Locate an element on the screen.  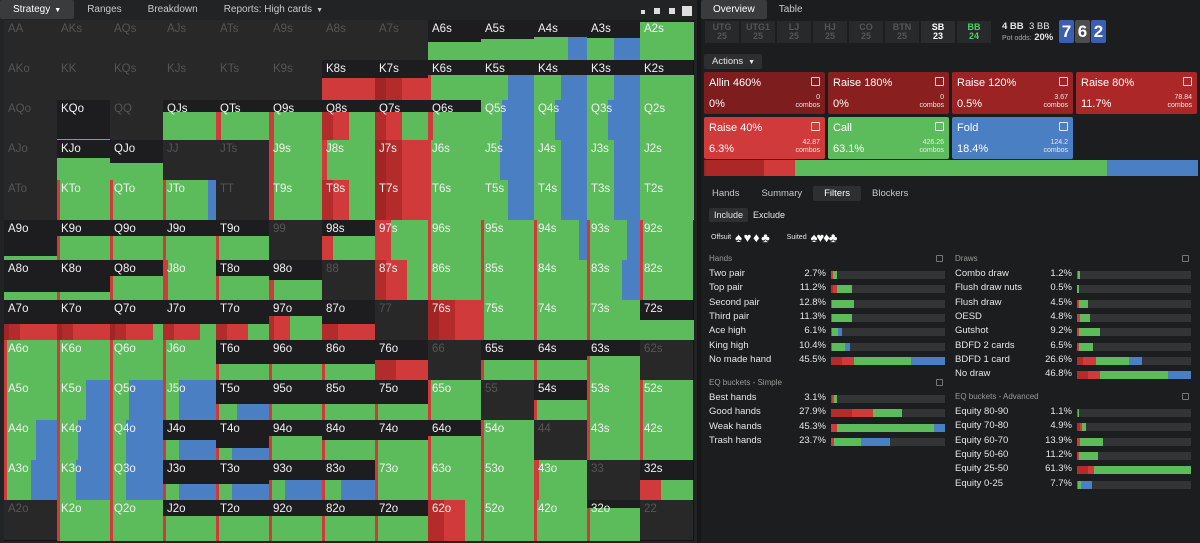
hand-cell: 84s is located at coordinates (561, 280).